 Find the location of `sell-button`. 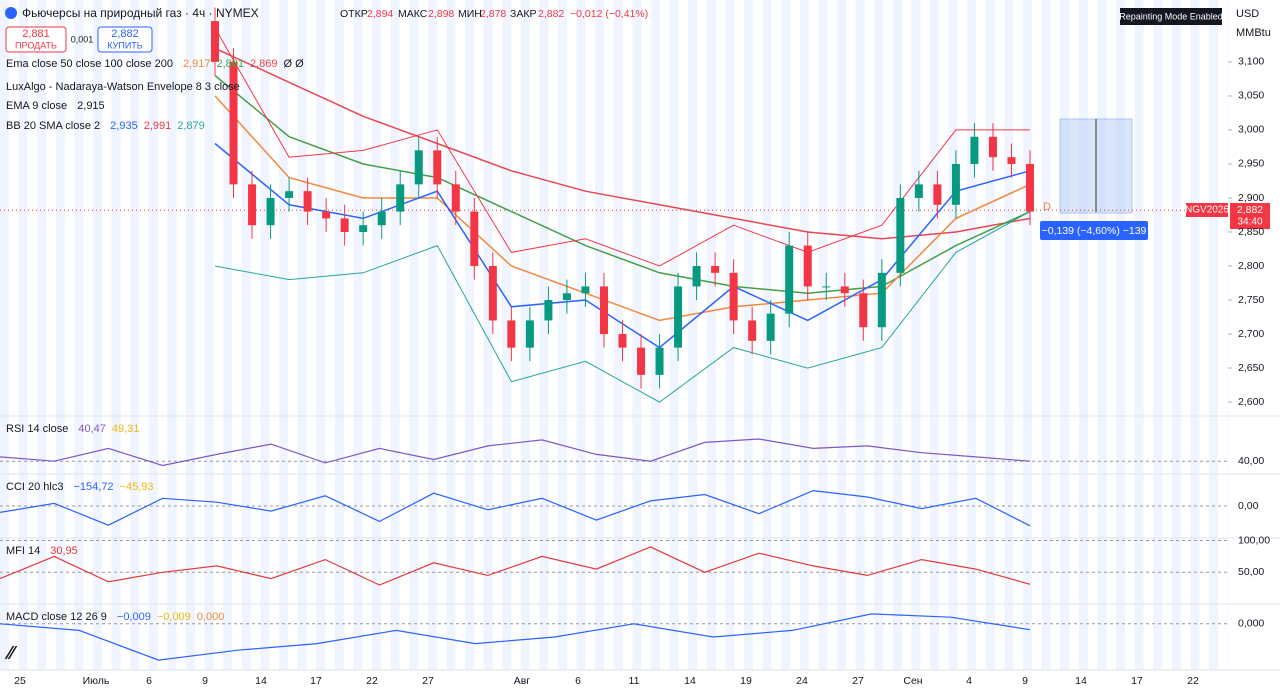

sell-button is located at coordinates (36, 39).